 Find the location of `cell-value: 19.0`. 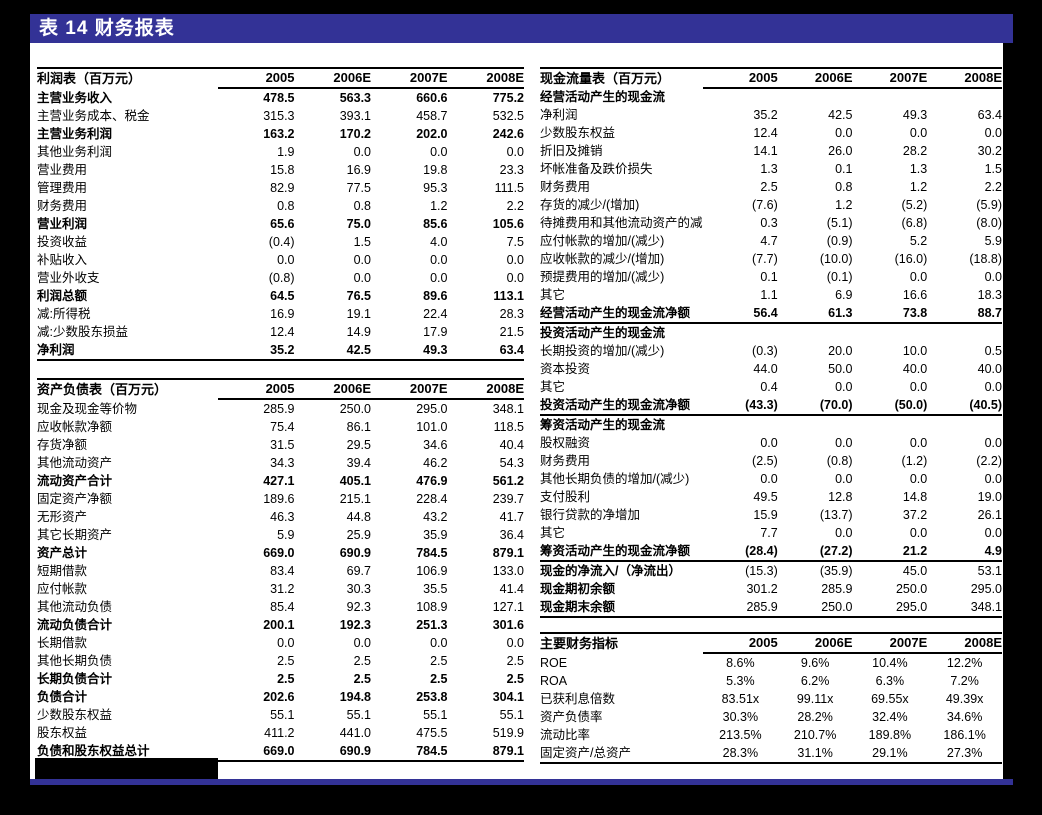

cell-value: 19.0 is located at coordinates (989, 497).